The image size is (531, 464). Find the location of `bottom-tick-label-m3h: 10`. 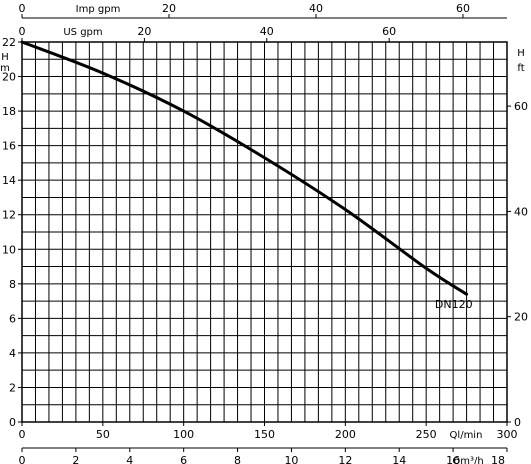

bottom-tick-label-m3h: 10 is located at coordinates (291, 459).